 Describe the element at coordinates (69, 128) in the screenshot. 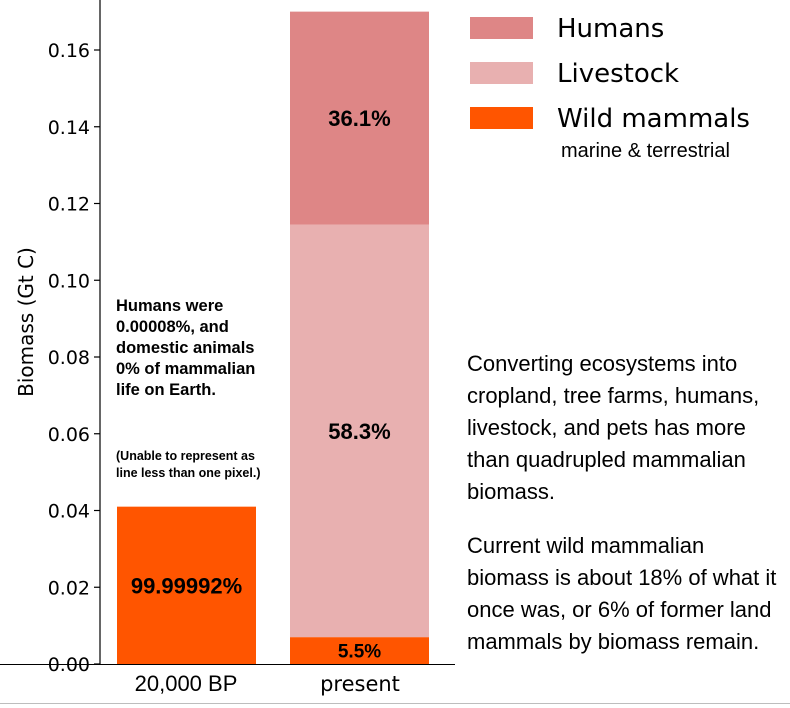

I see `y-tick-label: 0.14` at that location.